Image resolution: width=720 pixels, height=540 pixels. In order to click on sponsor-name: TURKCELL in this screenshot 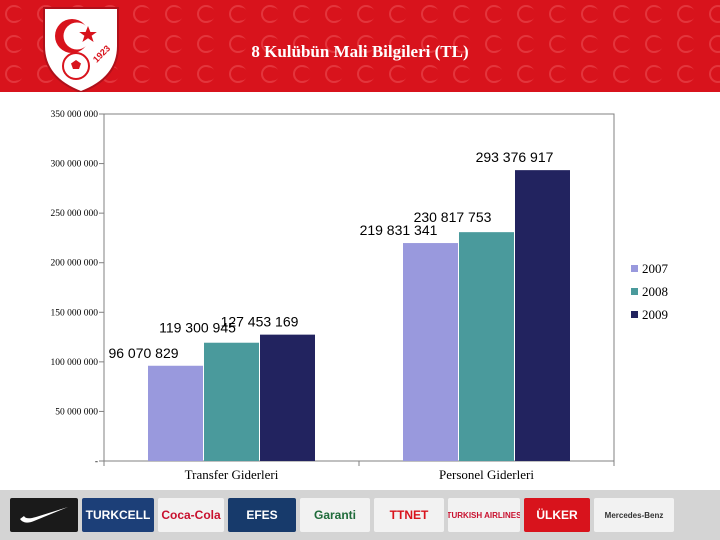, I will do `click(118, 515)`.